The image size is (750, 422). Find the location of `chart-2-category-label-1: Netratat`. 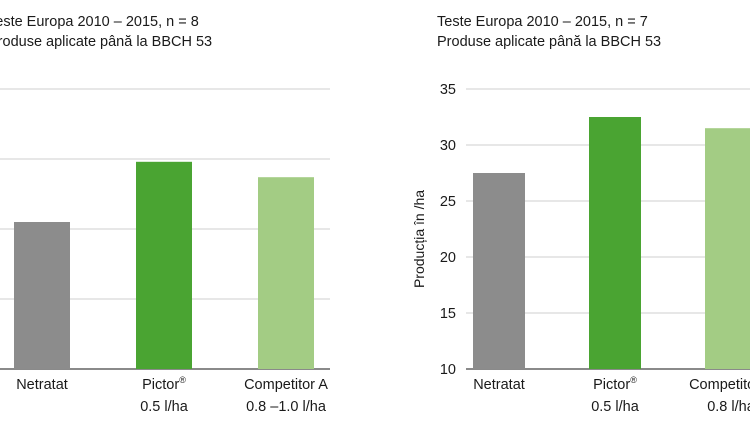

chart-2-category-label-1: Netratat is located at coordinates (499, 385).